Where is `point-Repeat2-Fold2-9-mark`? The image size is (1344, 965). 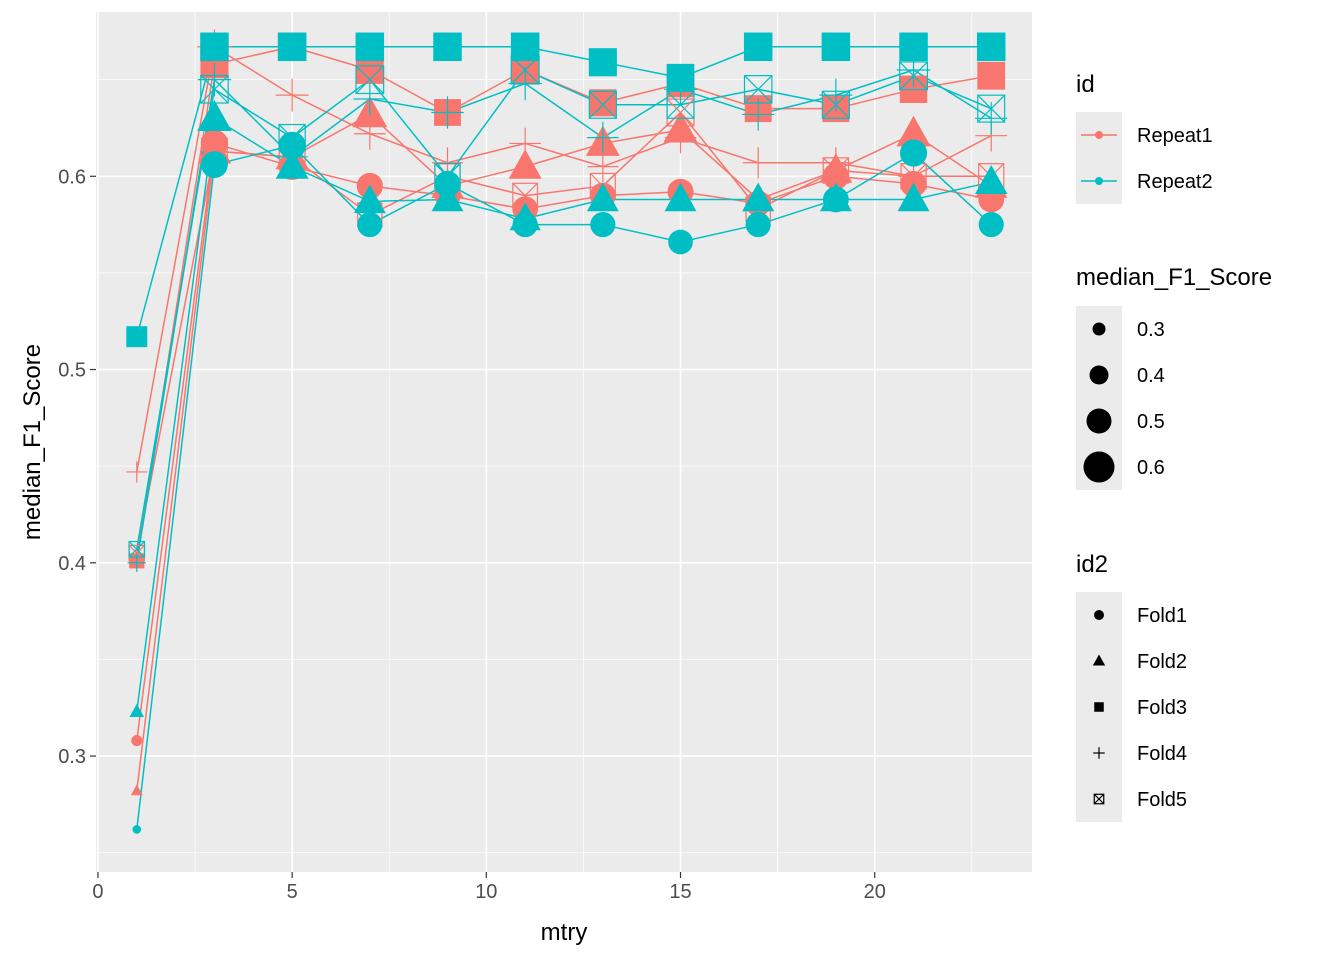
point-Repeat2-Fold2-9-mark is located at coordinates (835, 197).